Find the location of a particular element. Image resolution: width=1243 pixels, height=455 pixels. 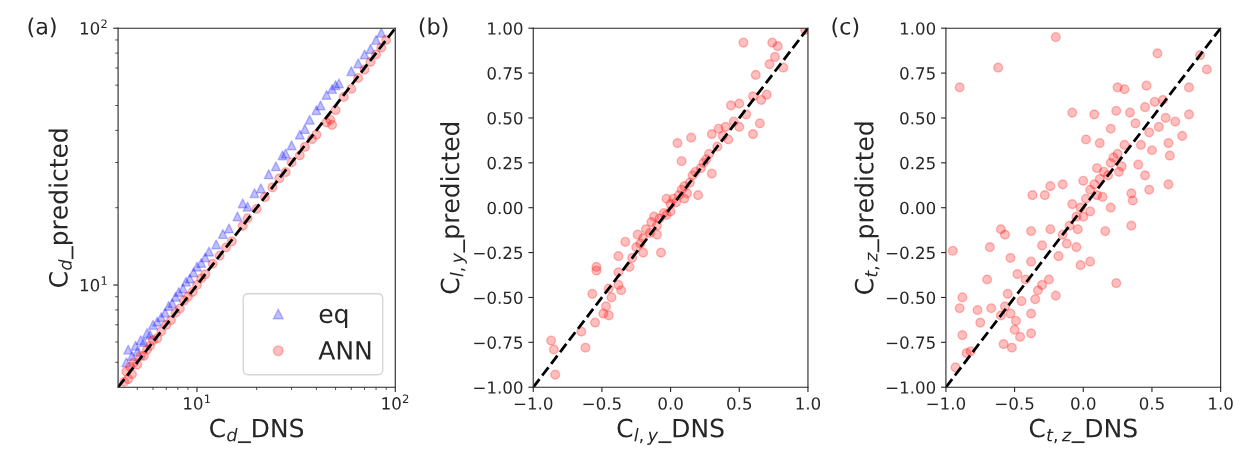

chart-title: (a) is located at coordinates (42, 27).